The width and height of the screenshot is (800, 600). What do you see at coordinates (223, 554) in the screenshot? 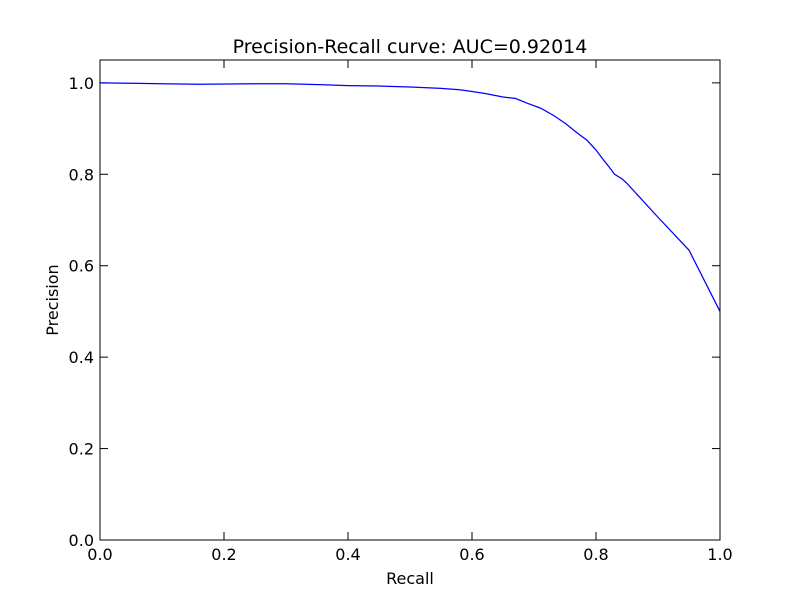
I see `x-tick-label: 0.2` at bounding box center [223, 554].